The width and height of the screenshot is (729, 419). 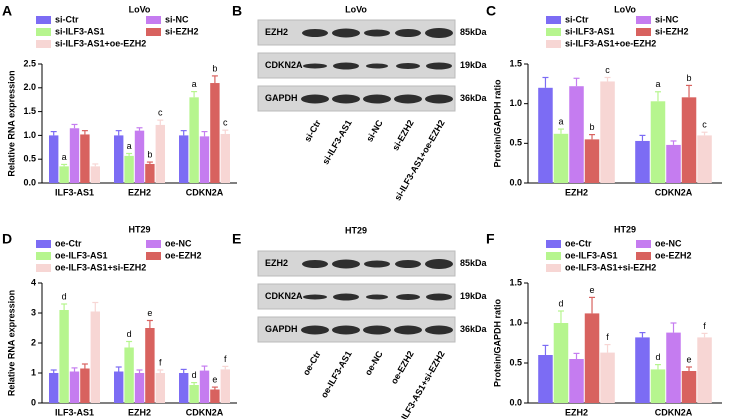 What do you see at coordinates (474, 296) in the screenshot?
I see `size-label: 19kDa` at bounding box center [474, 296].